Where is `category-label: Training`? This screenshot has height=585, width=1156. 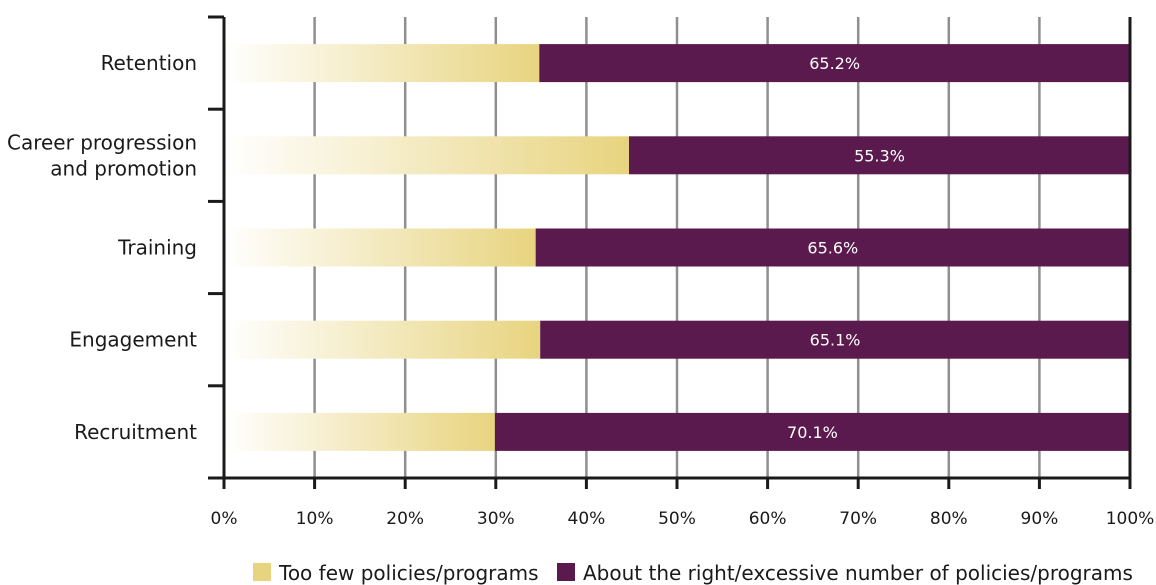
category-label: Training is located at coordinates (157, 248).